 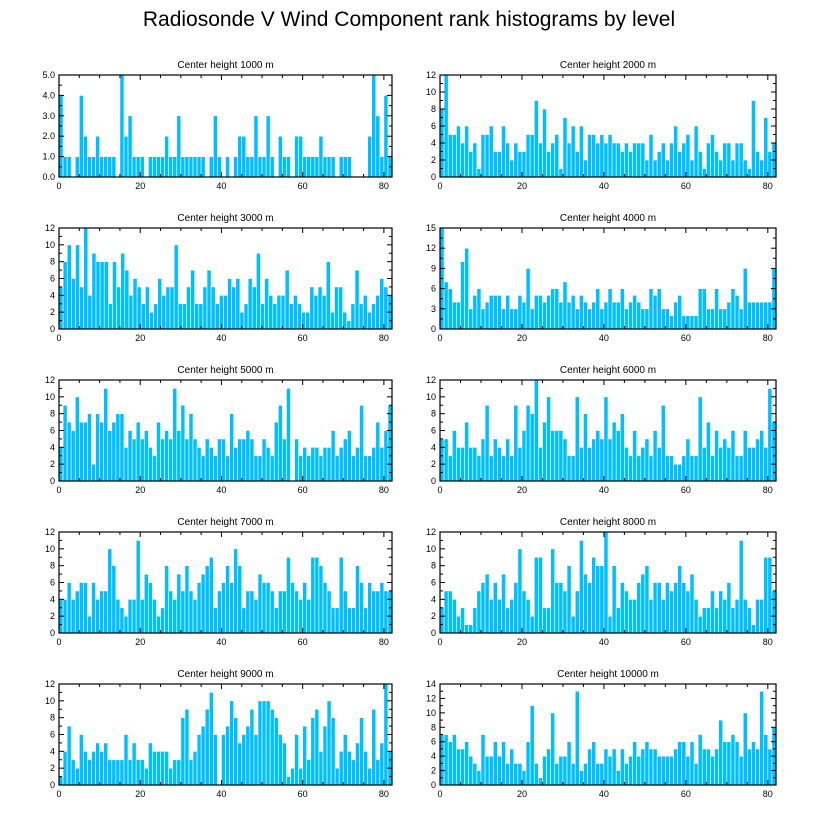 What do you see at coordinates (48, 136) in the screenshot?
I see `y-tick-label: 2.0` at bounding box center [48, 136].